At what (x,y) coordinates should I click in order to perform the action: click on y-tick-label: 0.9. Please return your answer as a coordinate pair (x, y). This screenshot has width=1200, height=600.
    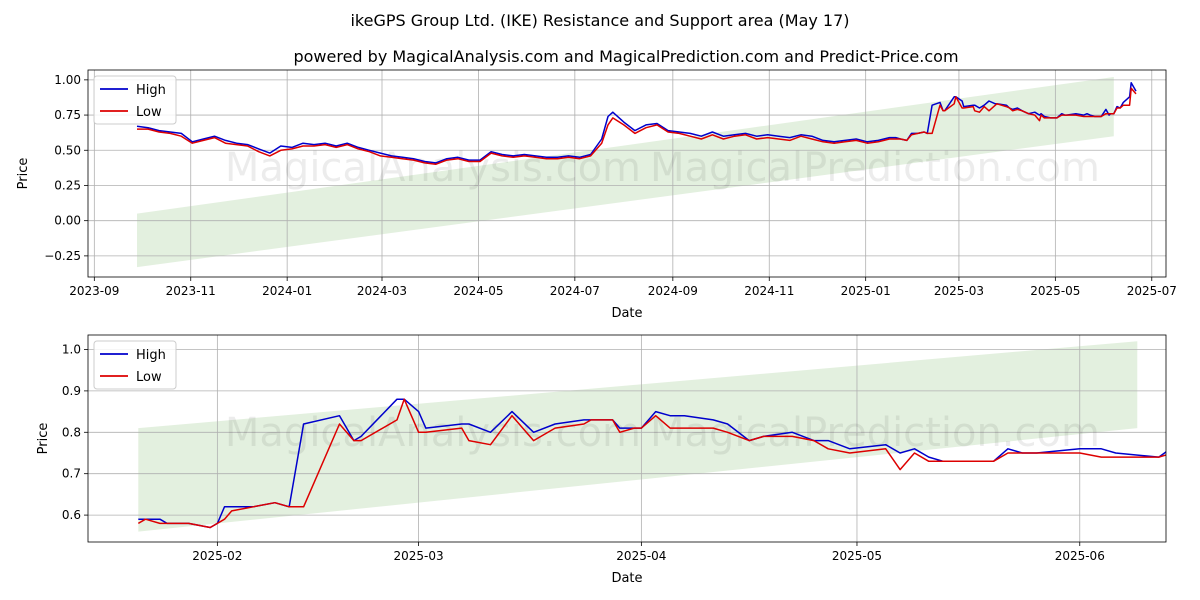
    Looking at the image, I should click on (71, 391).